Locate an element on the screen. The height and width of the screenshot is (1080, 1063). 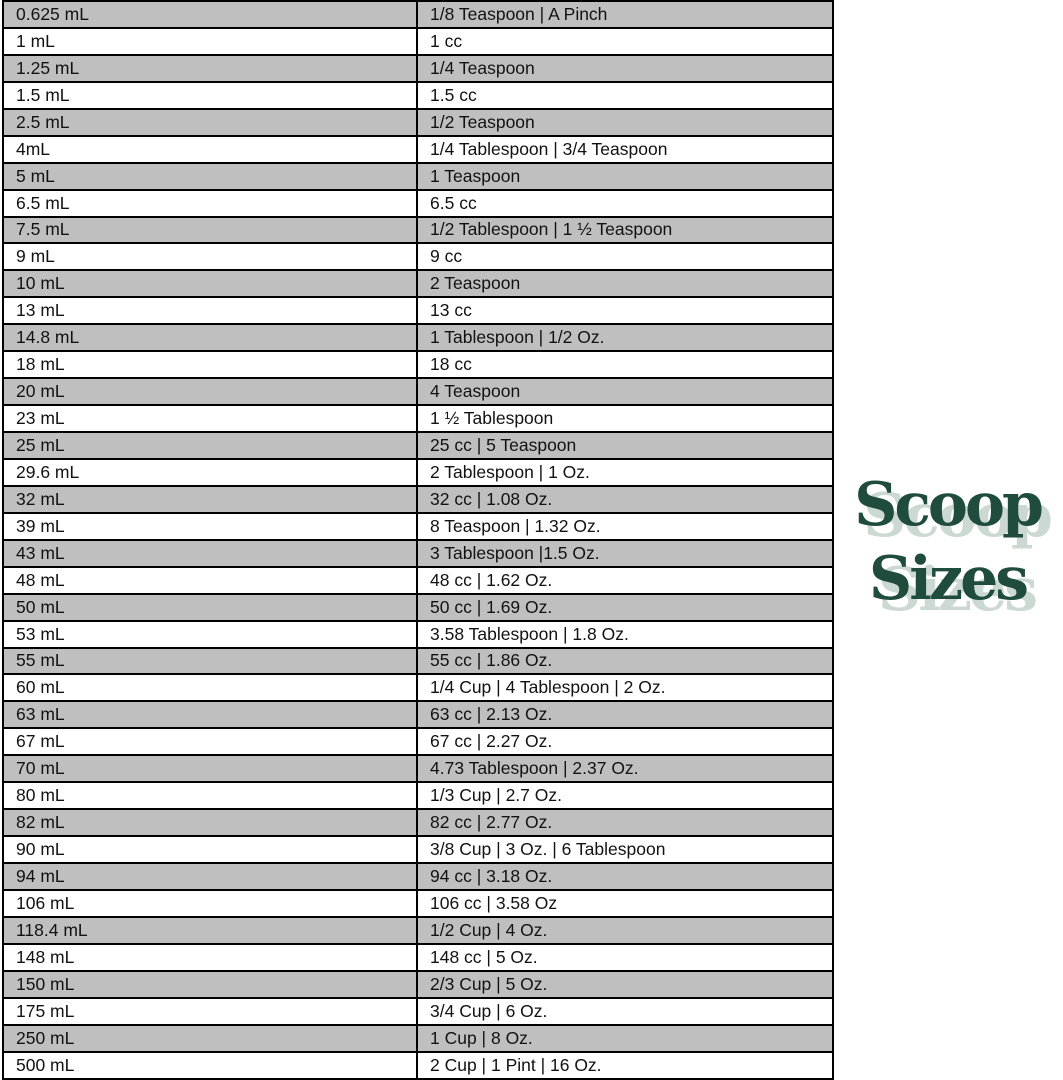
table-row: 90 mL 3/8 Cup | 3 Oz. | 6 Tablespoon is located at coordinates (418, 849).